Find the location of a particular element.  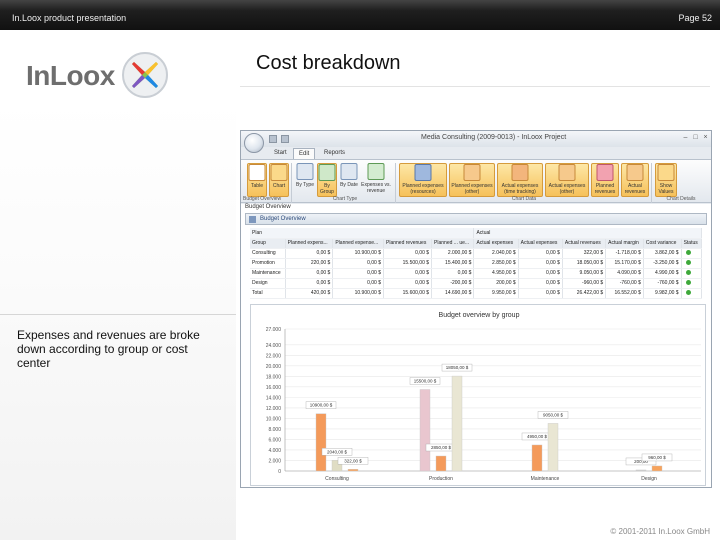

tab-edit: Edit is located at coordinates (304, 153).